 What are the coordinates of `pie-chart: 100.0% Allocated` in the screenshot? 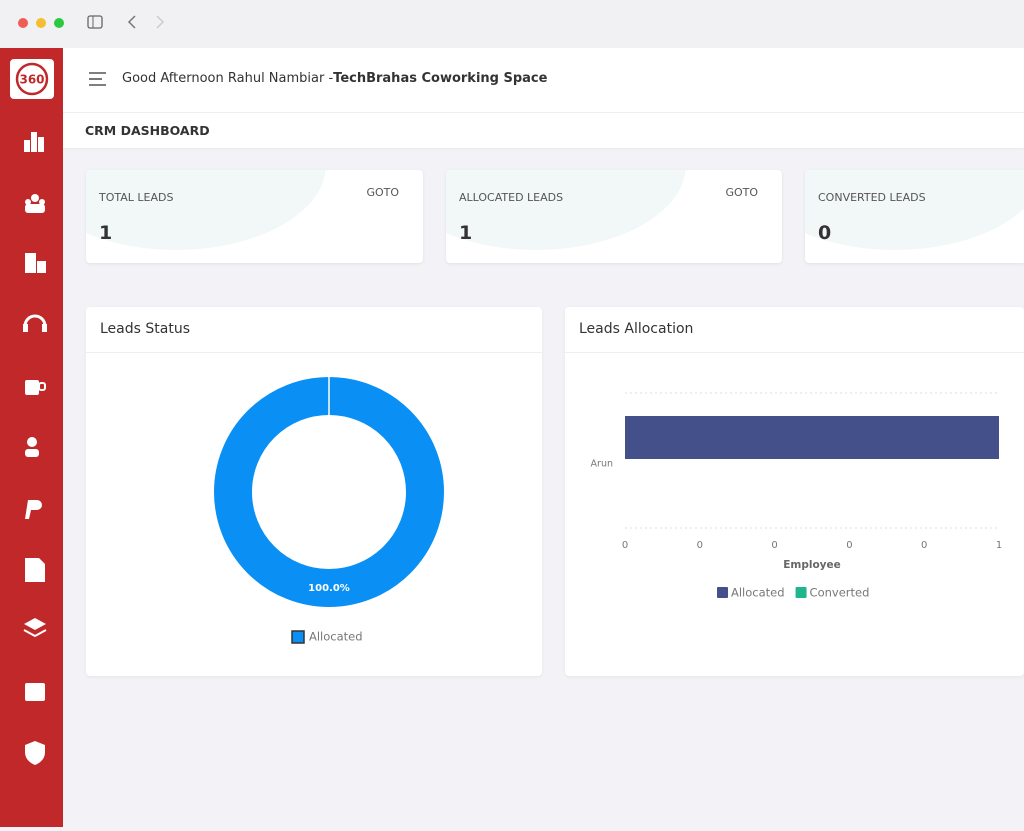 It's located at (329, 510).